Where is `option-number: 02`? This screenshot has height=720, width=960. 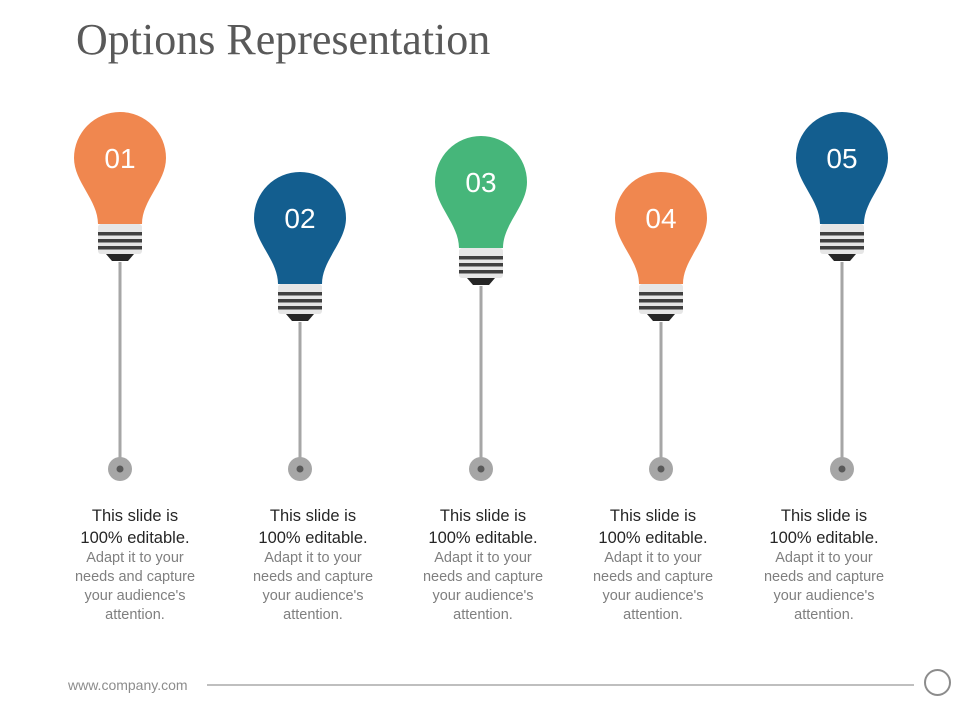 option-number: 02 is located at coordinates (299, 218).